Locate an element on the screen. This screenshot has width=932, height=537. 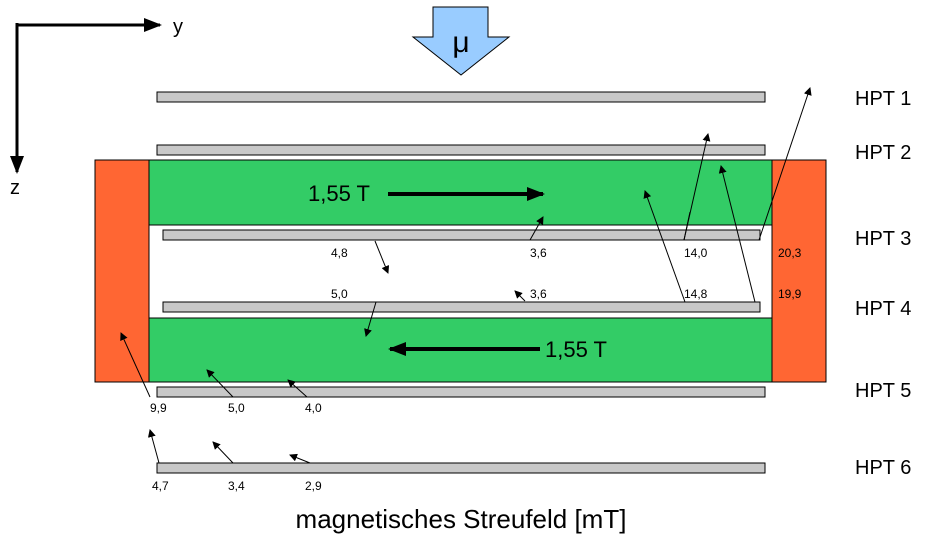
muon-beam-arrow: μ is located at coordinates (461, 41).